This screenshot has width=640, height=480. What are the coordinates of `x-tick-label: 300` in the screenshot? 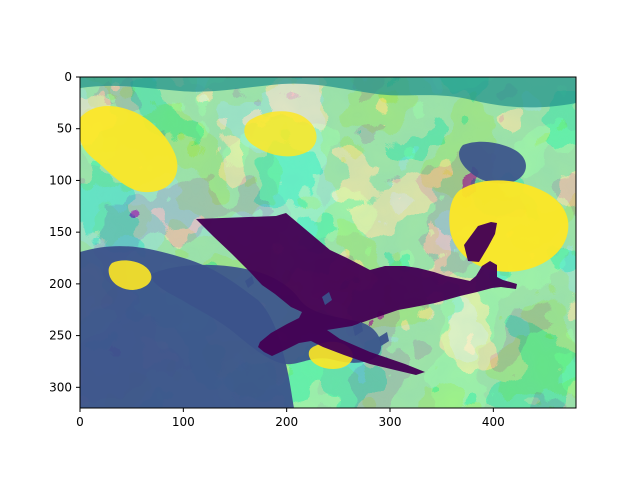 It's located at (390, 422).